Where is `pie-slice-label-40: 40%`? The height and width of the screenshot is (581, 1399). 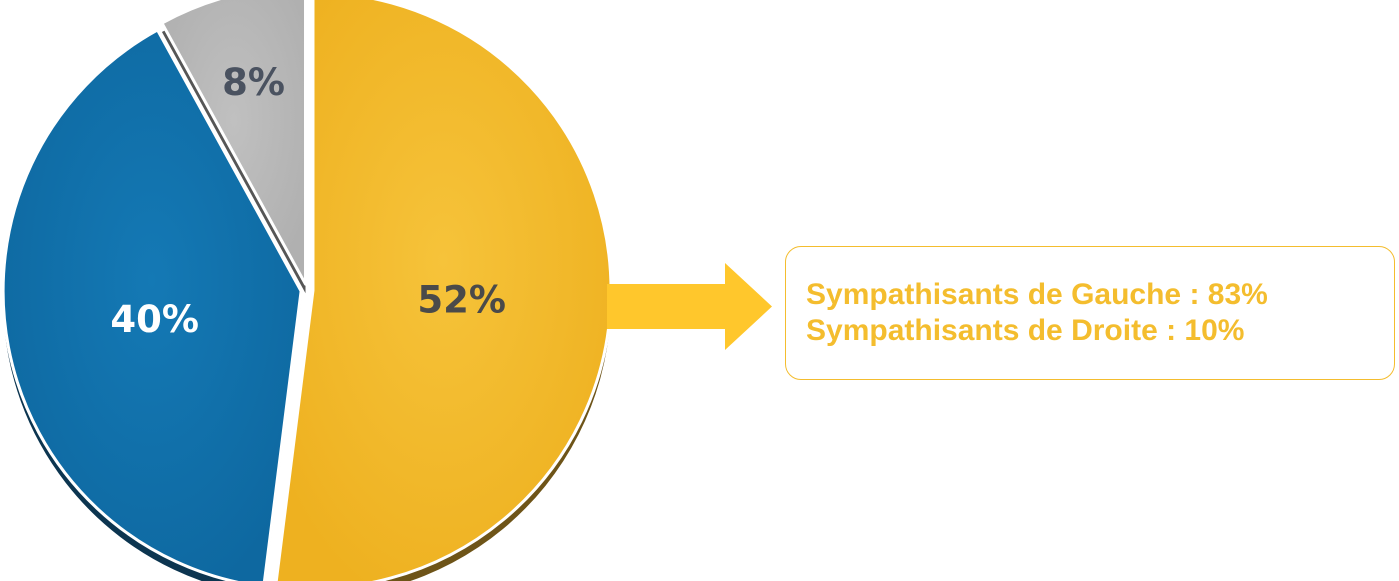
pie-slice-label-40: 40% is located at coordinates (154, 319).